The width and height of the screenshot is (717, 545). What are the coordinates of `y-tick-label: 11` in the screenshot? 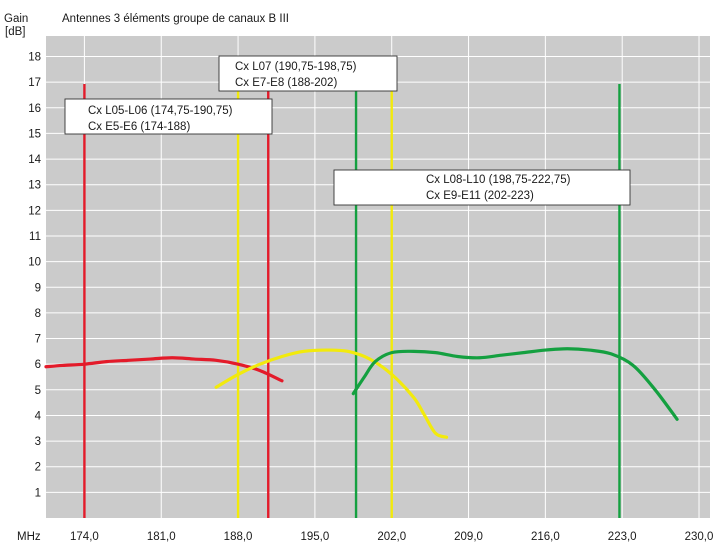 It's located at (35, 237).